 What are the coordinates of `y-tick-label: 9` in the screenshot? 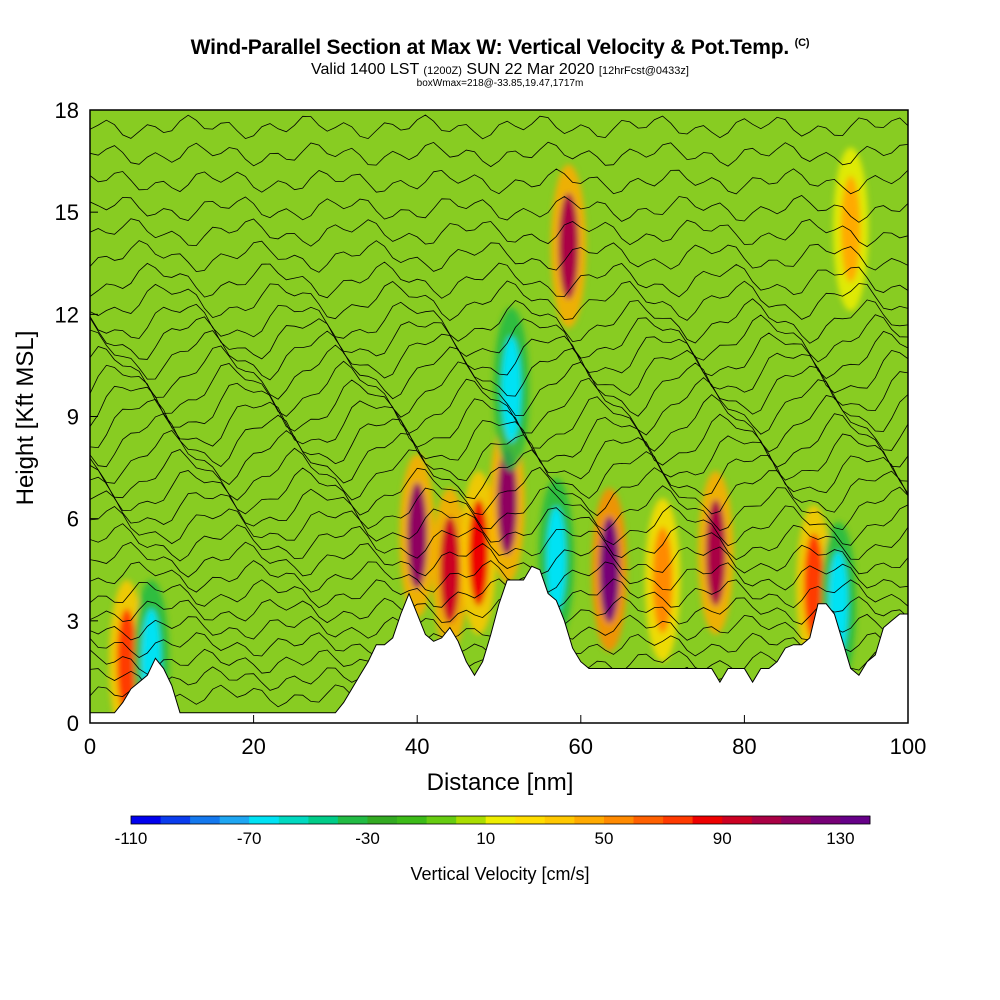 It's located at (73, 417).